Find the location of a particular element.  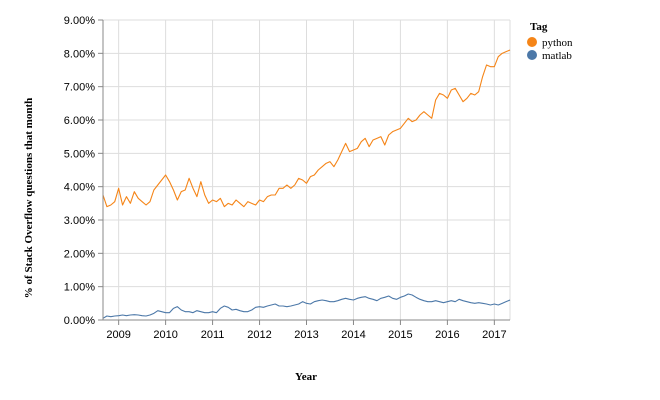

y-tick-label: 1.00% is located at coordinates (79, 288).